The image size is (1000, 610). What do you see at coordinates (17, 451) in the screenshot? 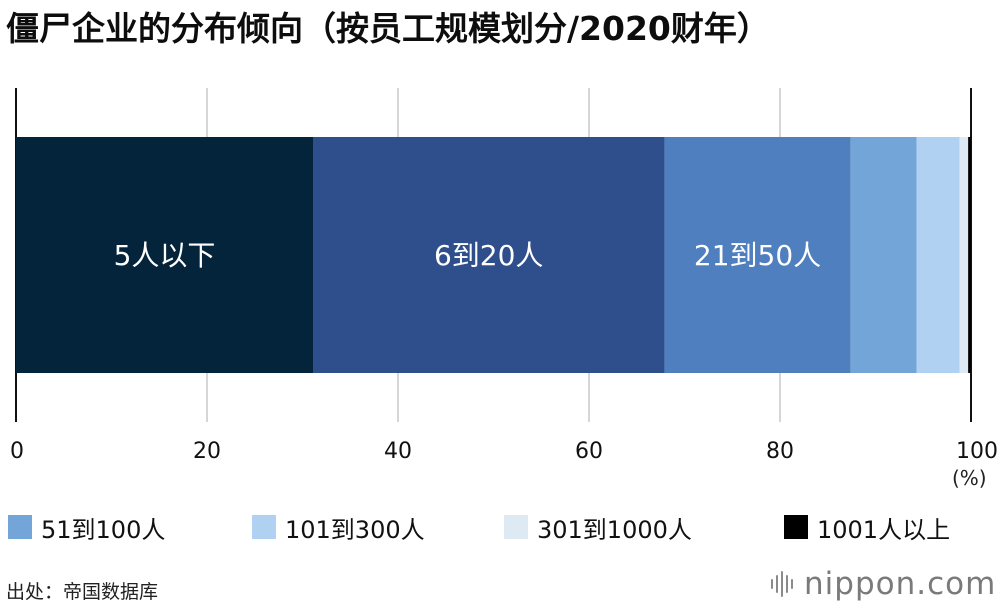
I see `x-tick-label: 0` at bounding box center [17, 451].